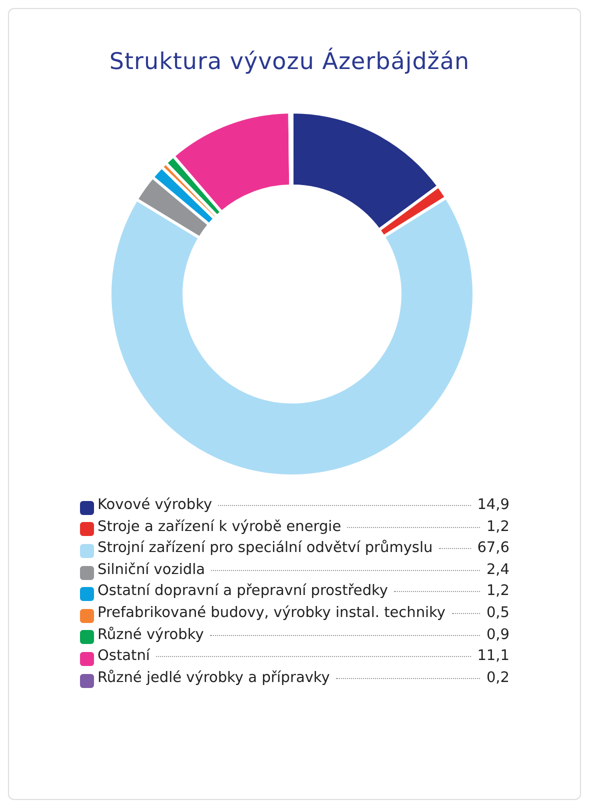 Image resolution: width=589 pixels, height=810 pixels. Describe the element at coordinates (498, 612) in the screenshot. I see `data-label: 0,5` at that location.